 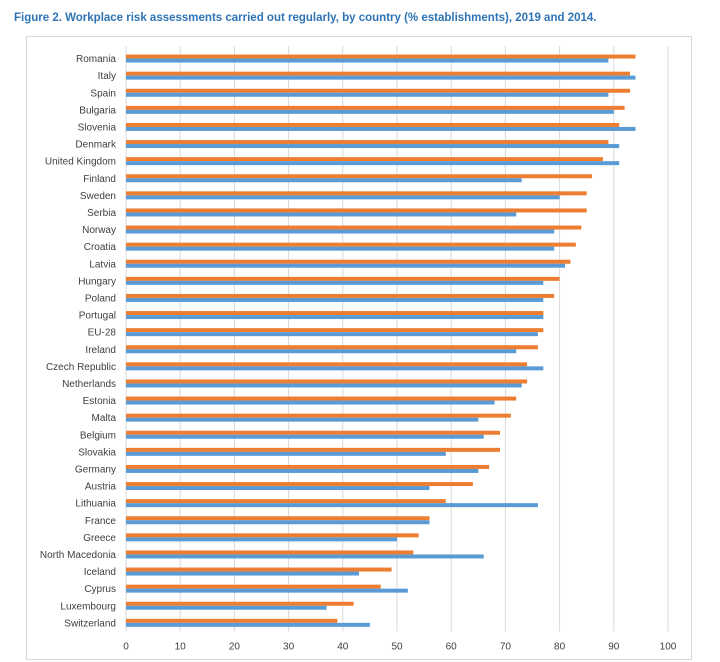 What do you see at coordinates (100, 247) in the screenshot?
I see `category-label: Croatia` at bounding box center [100, 247].